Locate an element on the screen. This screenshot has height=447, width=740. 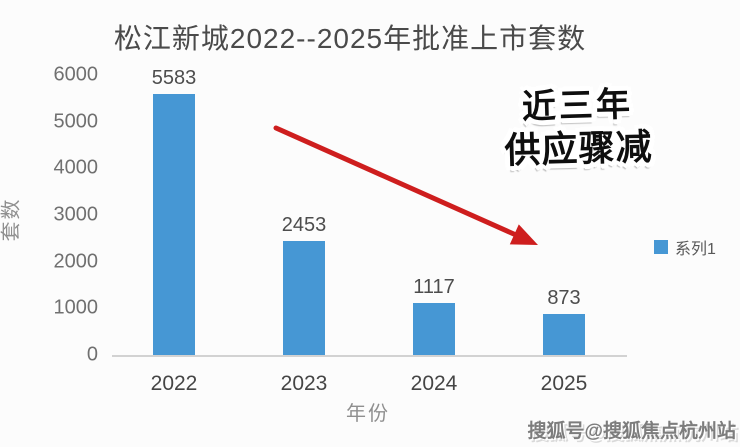
x-axis-line is located at coordinates (369, 356).